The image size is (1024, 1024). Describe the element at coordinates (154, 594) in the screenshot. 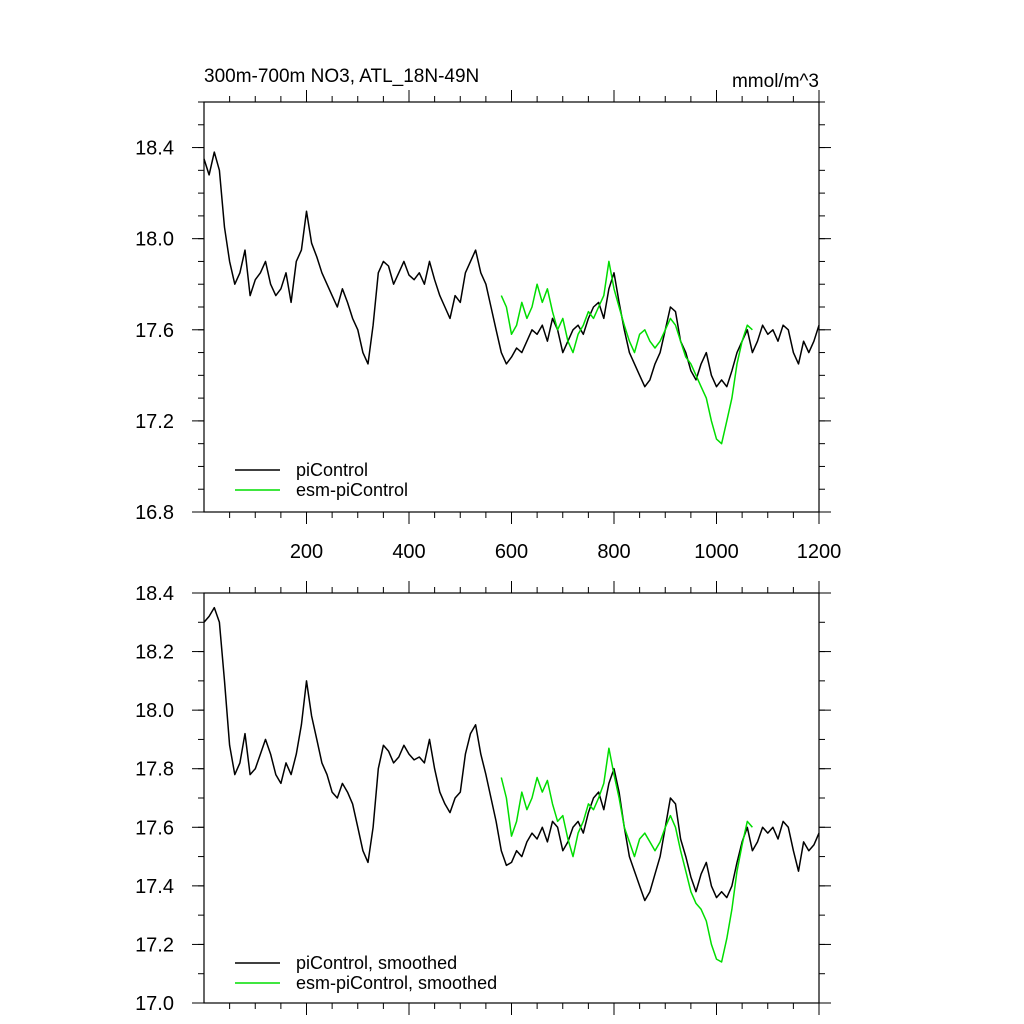

I see `bottom-ytick-label: 18.4` at that location.